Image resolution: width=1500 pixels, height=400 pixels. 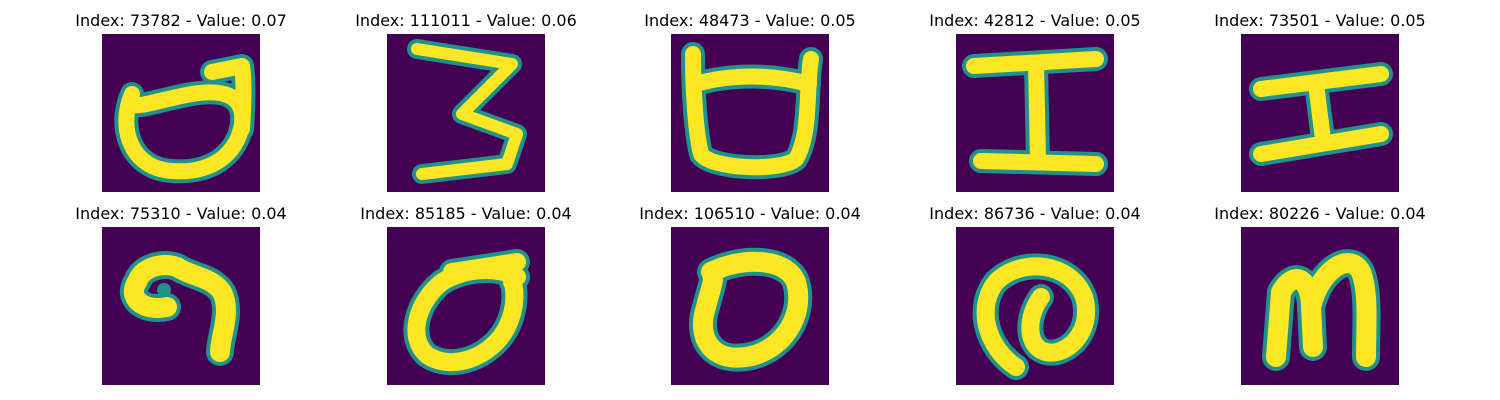 I want to click on panel-5: Index: 73501 - Value: 0.05, so click(x=1320, y=106).